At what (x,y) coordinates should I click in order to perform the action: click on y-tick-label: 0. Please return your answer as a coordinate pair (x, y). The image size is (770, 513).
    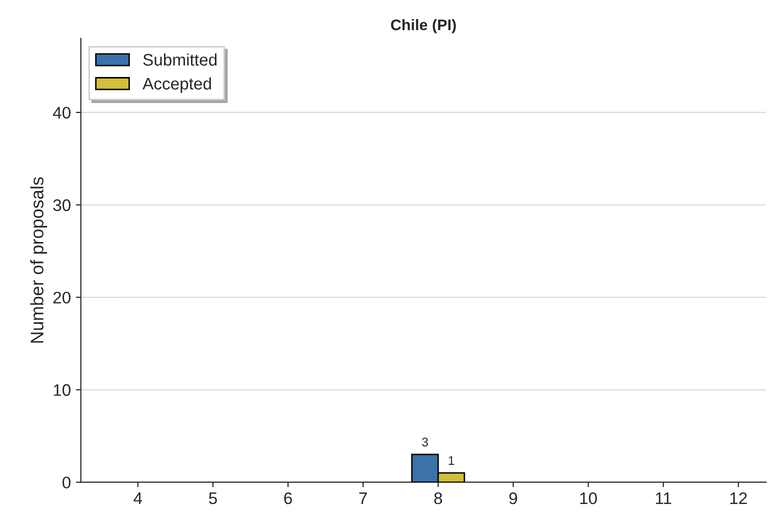
    Looking at the image, I should click on (66, 482).